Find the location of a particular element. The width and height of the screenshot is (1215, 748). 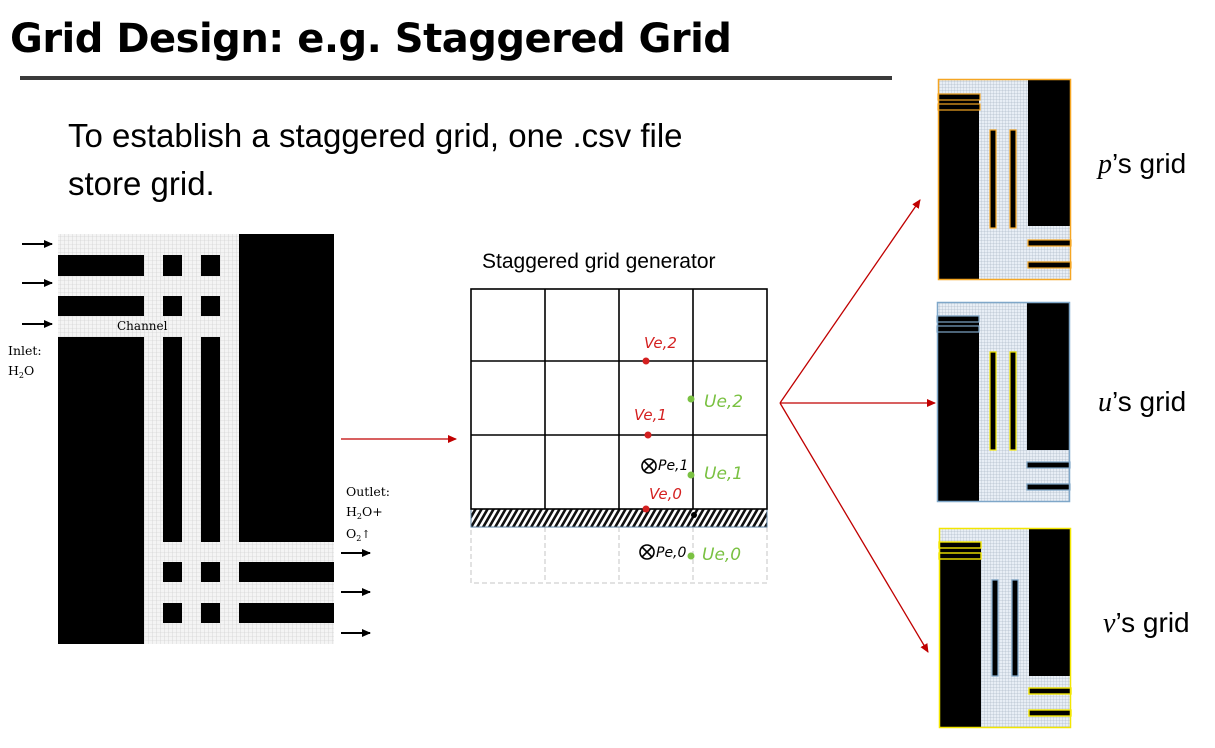

p-grid-label: p’s grid is located at coordinates (1142, 164).